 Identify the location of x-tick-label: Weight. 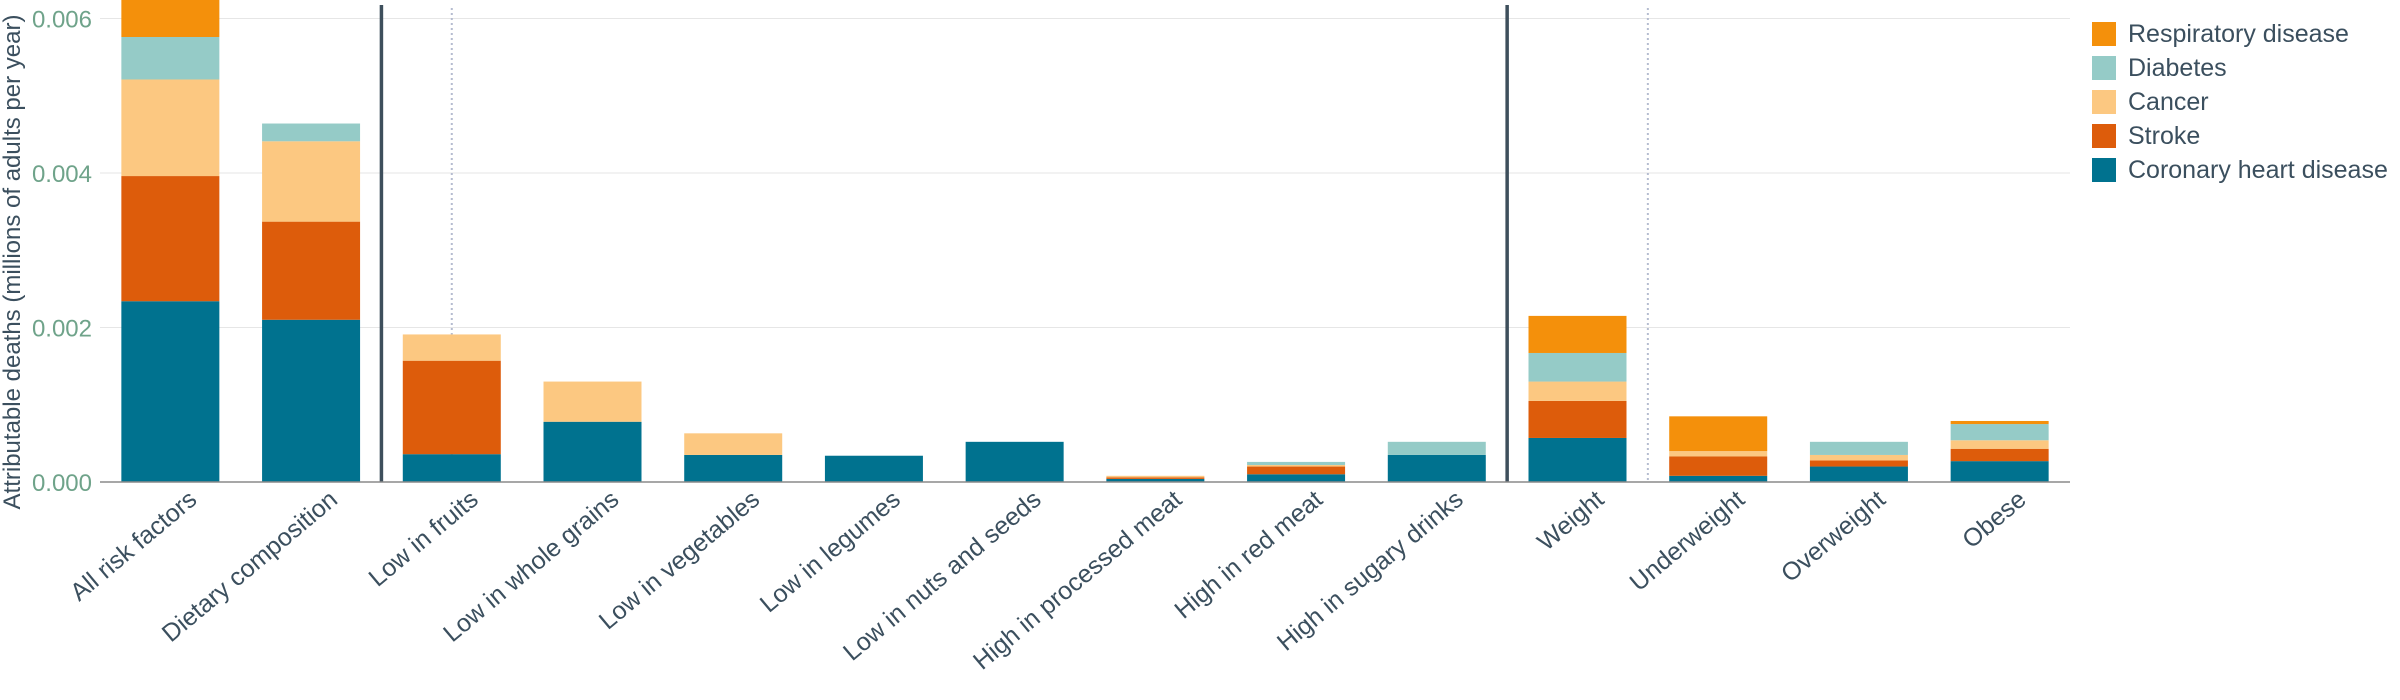
(1570, 520).